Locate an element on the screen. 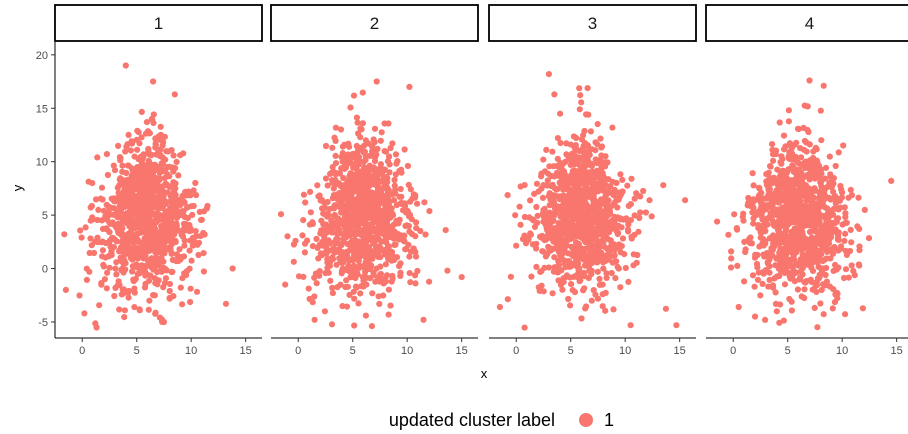 The height and width of the screenshot is (434, 908). y-tick-label: 20 is located at coordinates (42, 56).